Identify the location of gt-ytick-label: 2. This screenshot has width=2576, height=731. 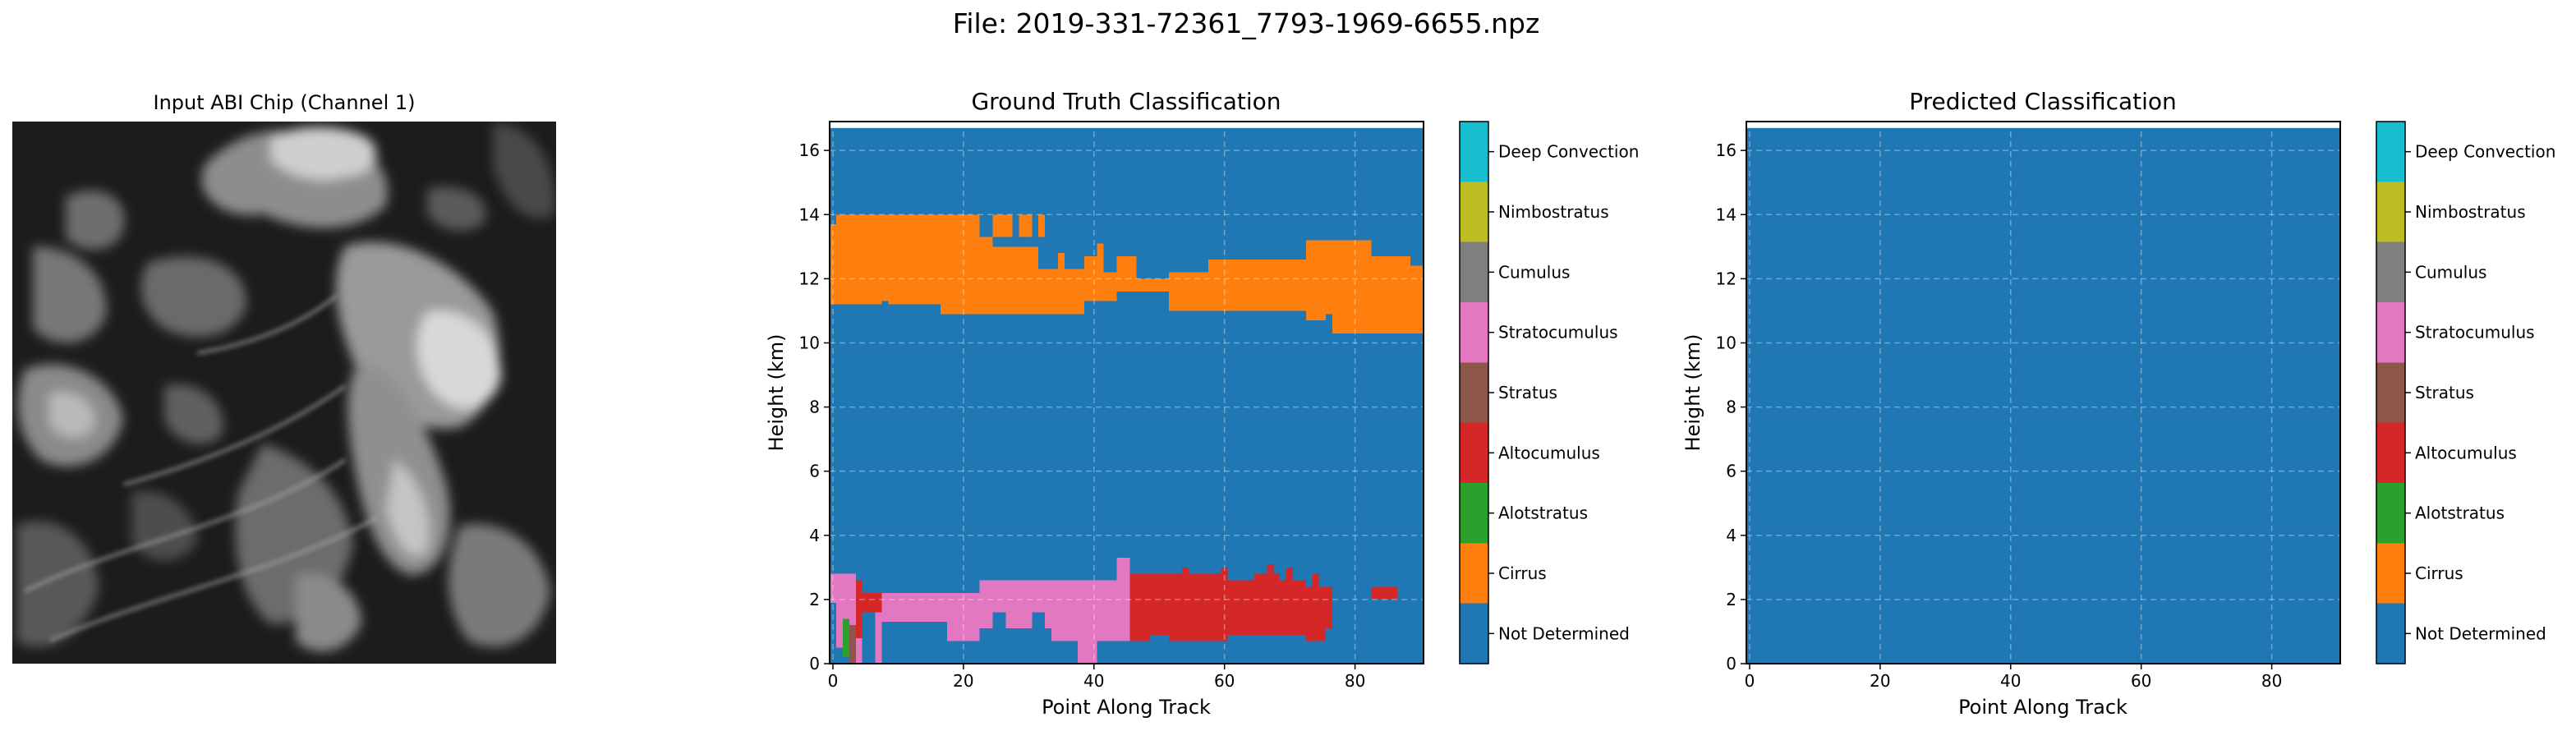
(814, 599).